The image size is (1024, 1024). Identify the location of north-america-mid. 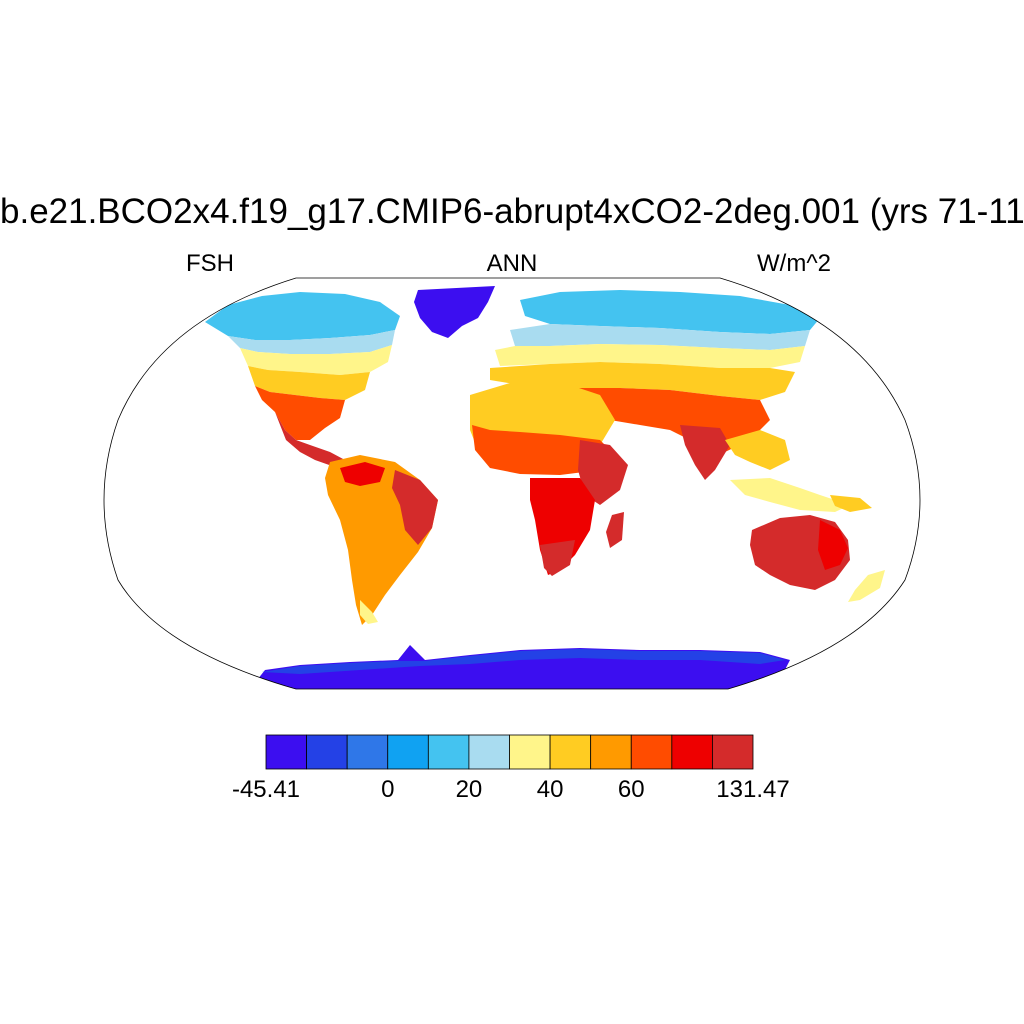
(311, 342).